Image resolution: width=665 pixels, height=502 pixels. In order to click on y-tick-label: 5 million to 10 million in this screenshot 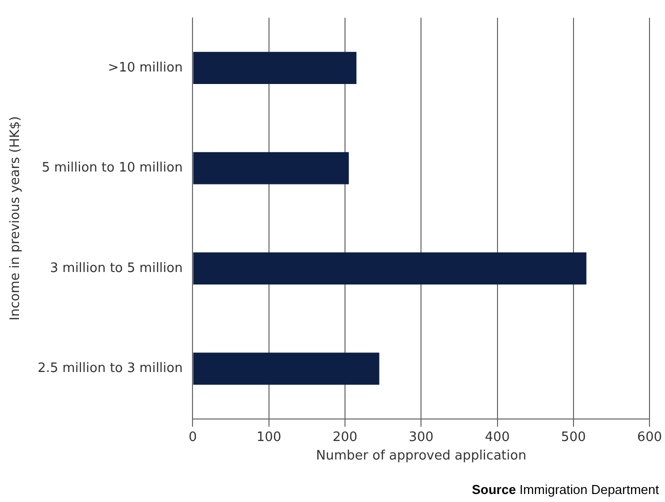, I will do `click(112, 168)`.